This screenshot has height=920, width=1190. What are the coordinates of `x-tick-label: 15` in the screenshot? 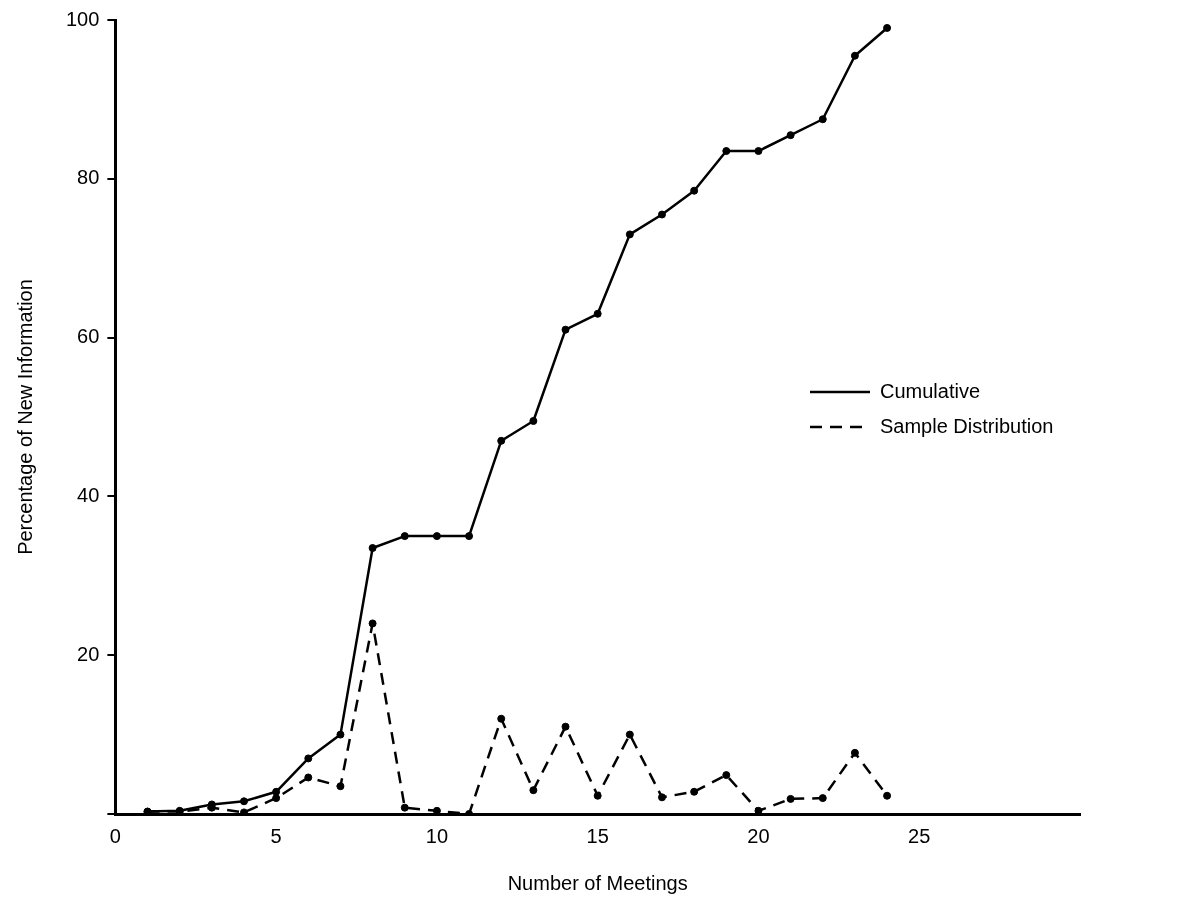 It's located at (597, 835).